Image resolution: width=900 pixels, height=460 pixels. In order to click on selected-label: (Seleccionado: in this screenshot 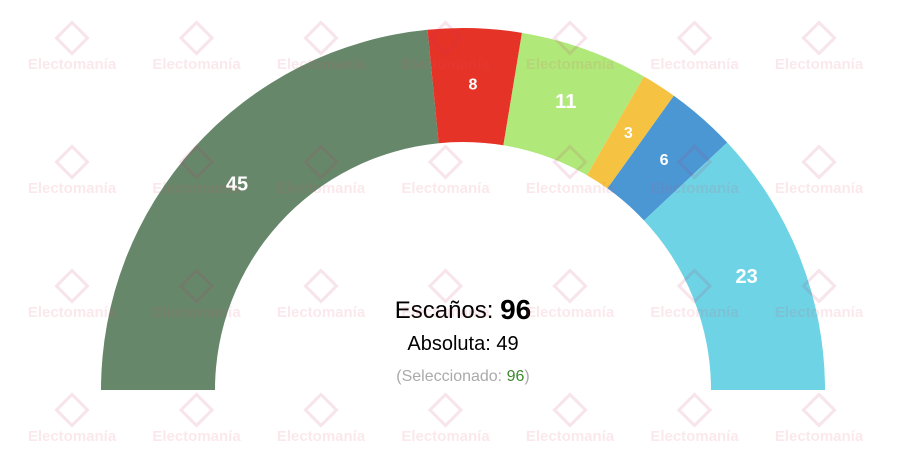, I will do `click(449, 376)`.